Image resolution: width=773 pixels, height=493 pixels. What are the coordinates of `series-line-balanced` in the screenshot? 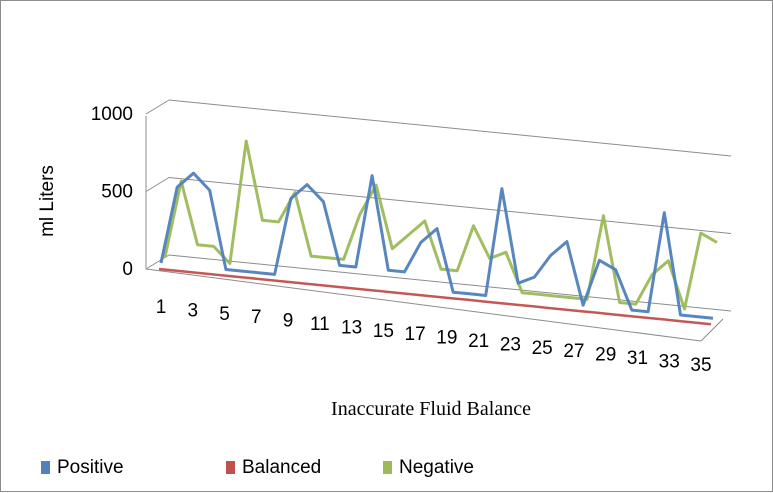 It's located at (435, 296).